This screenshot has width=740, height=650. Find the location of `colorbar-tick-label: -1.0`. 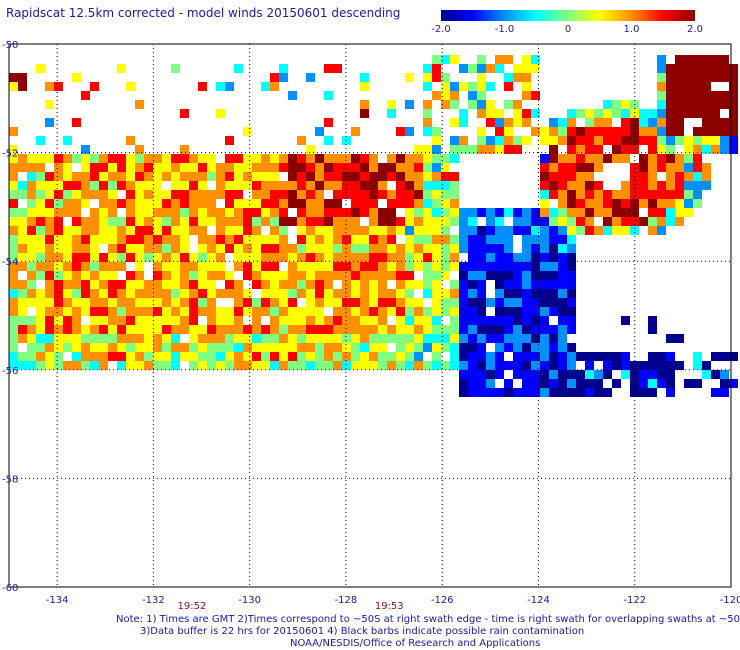

colorbar-tick-label: -1.0 is located at coordinates (505, 29).